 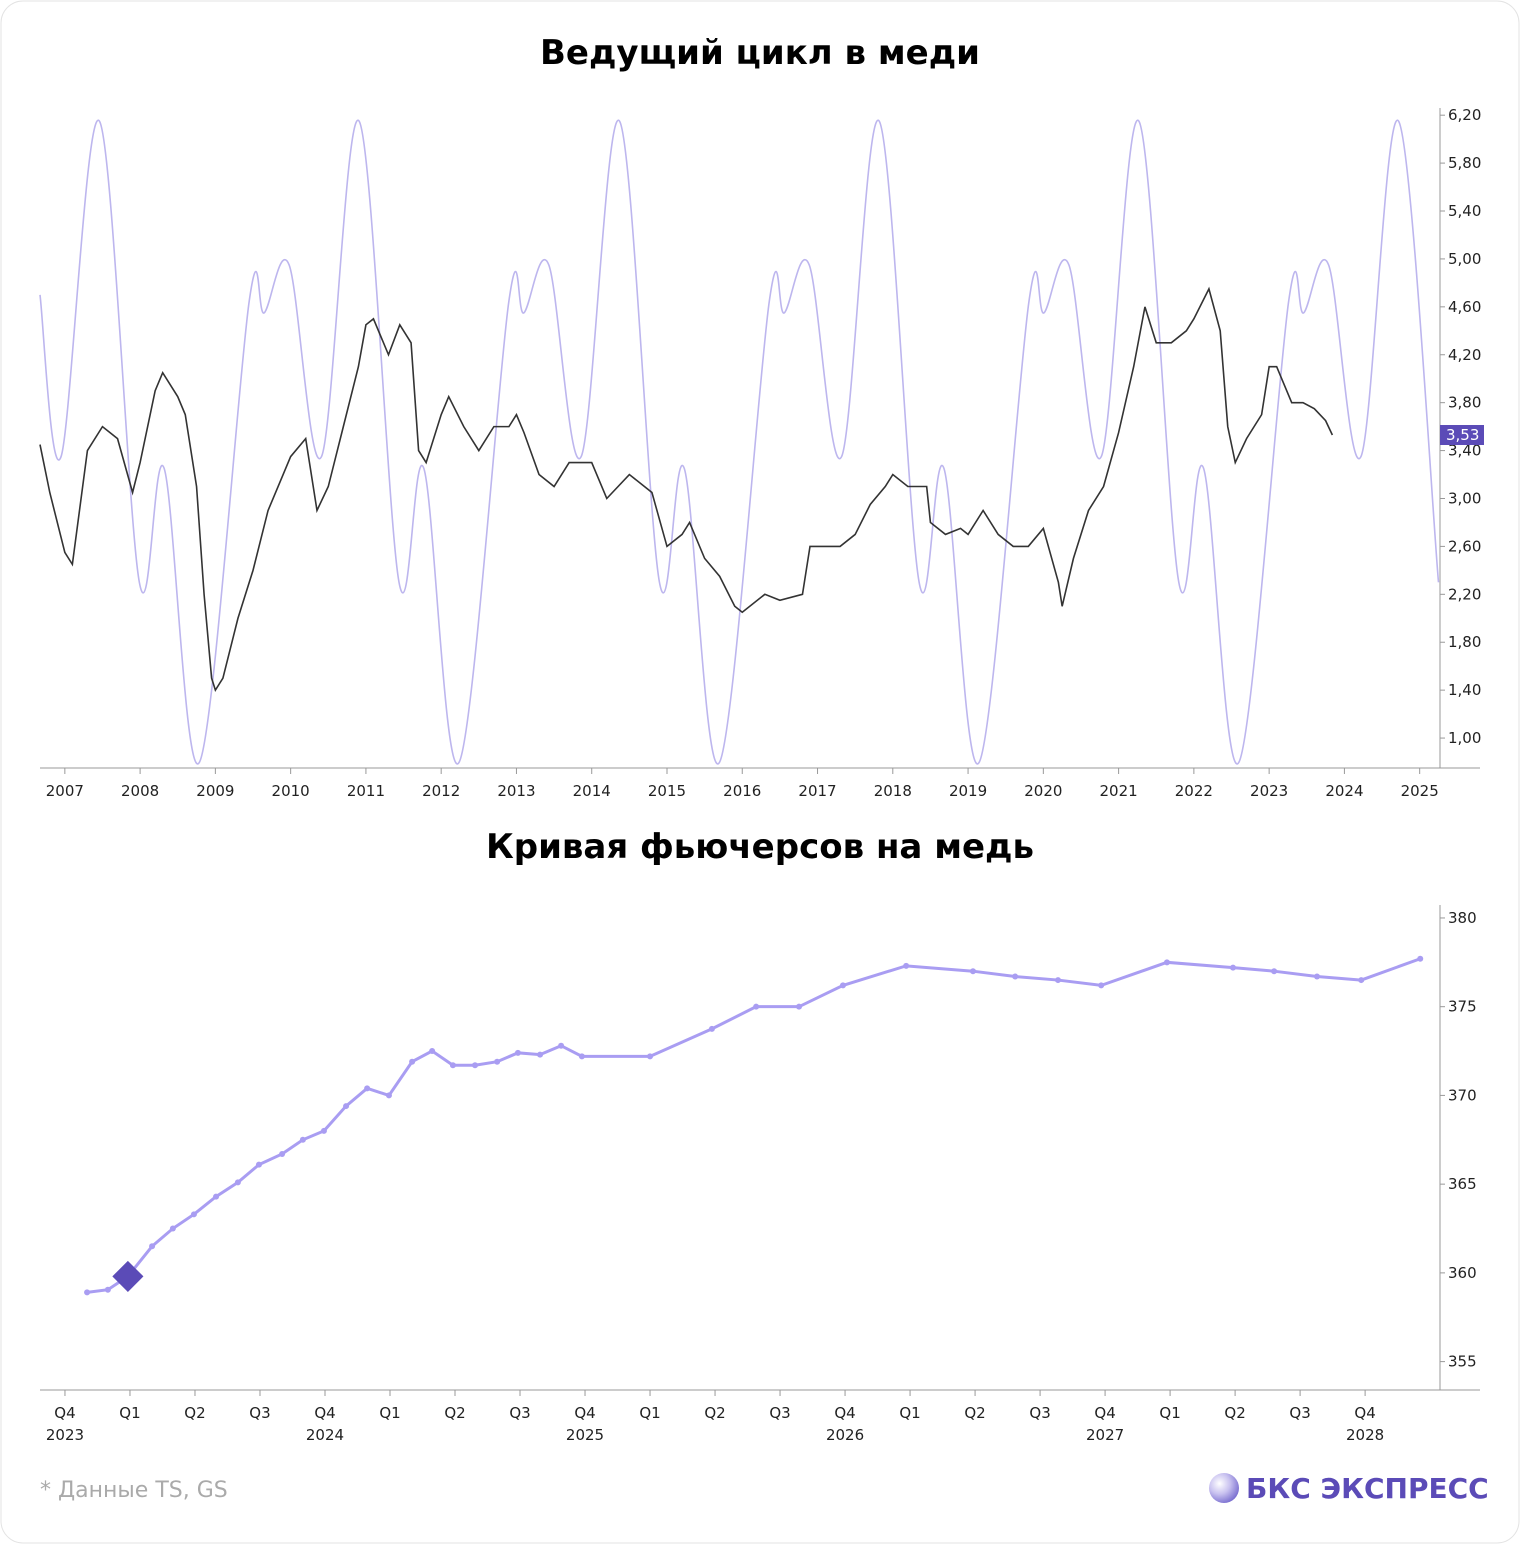 I want to click on y-tick-label: 5,40, so click(x=1464, y=211).